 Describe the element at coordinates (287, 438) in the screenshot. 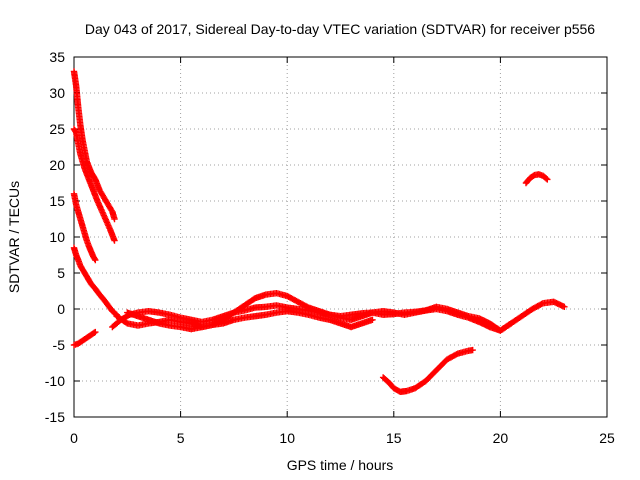

I see `x-tick-label: 10` at that location.